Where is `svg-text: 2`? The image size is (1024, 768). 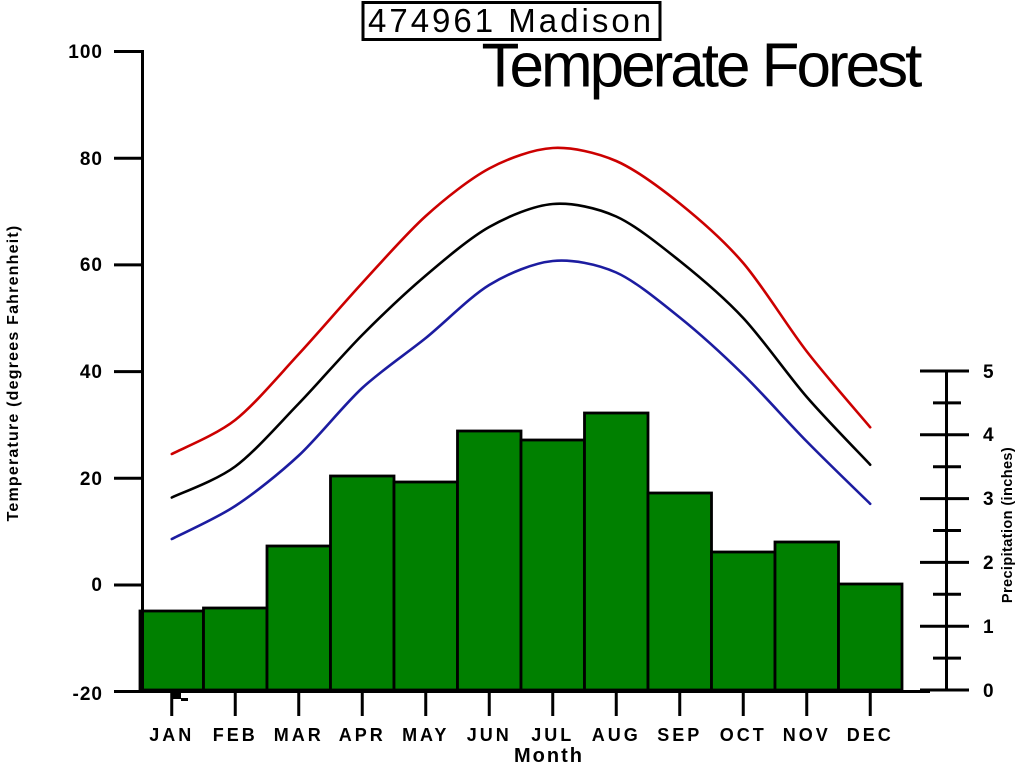
svg-text: 2 is located at coordinates (988, 563).